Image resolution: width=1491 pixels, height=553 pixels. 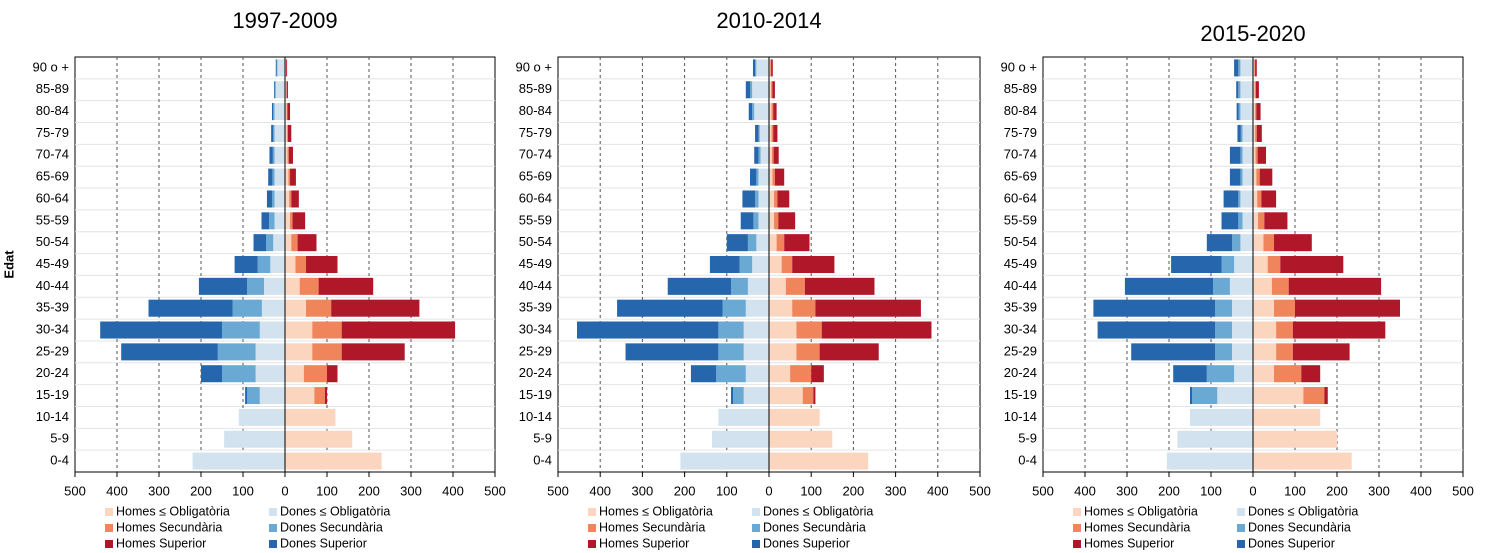 I want to click on x-tick-label: 500, so click(x=1043, y=490).